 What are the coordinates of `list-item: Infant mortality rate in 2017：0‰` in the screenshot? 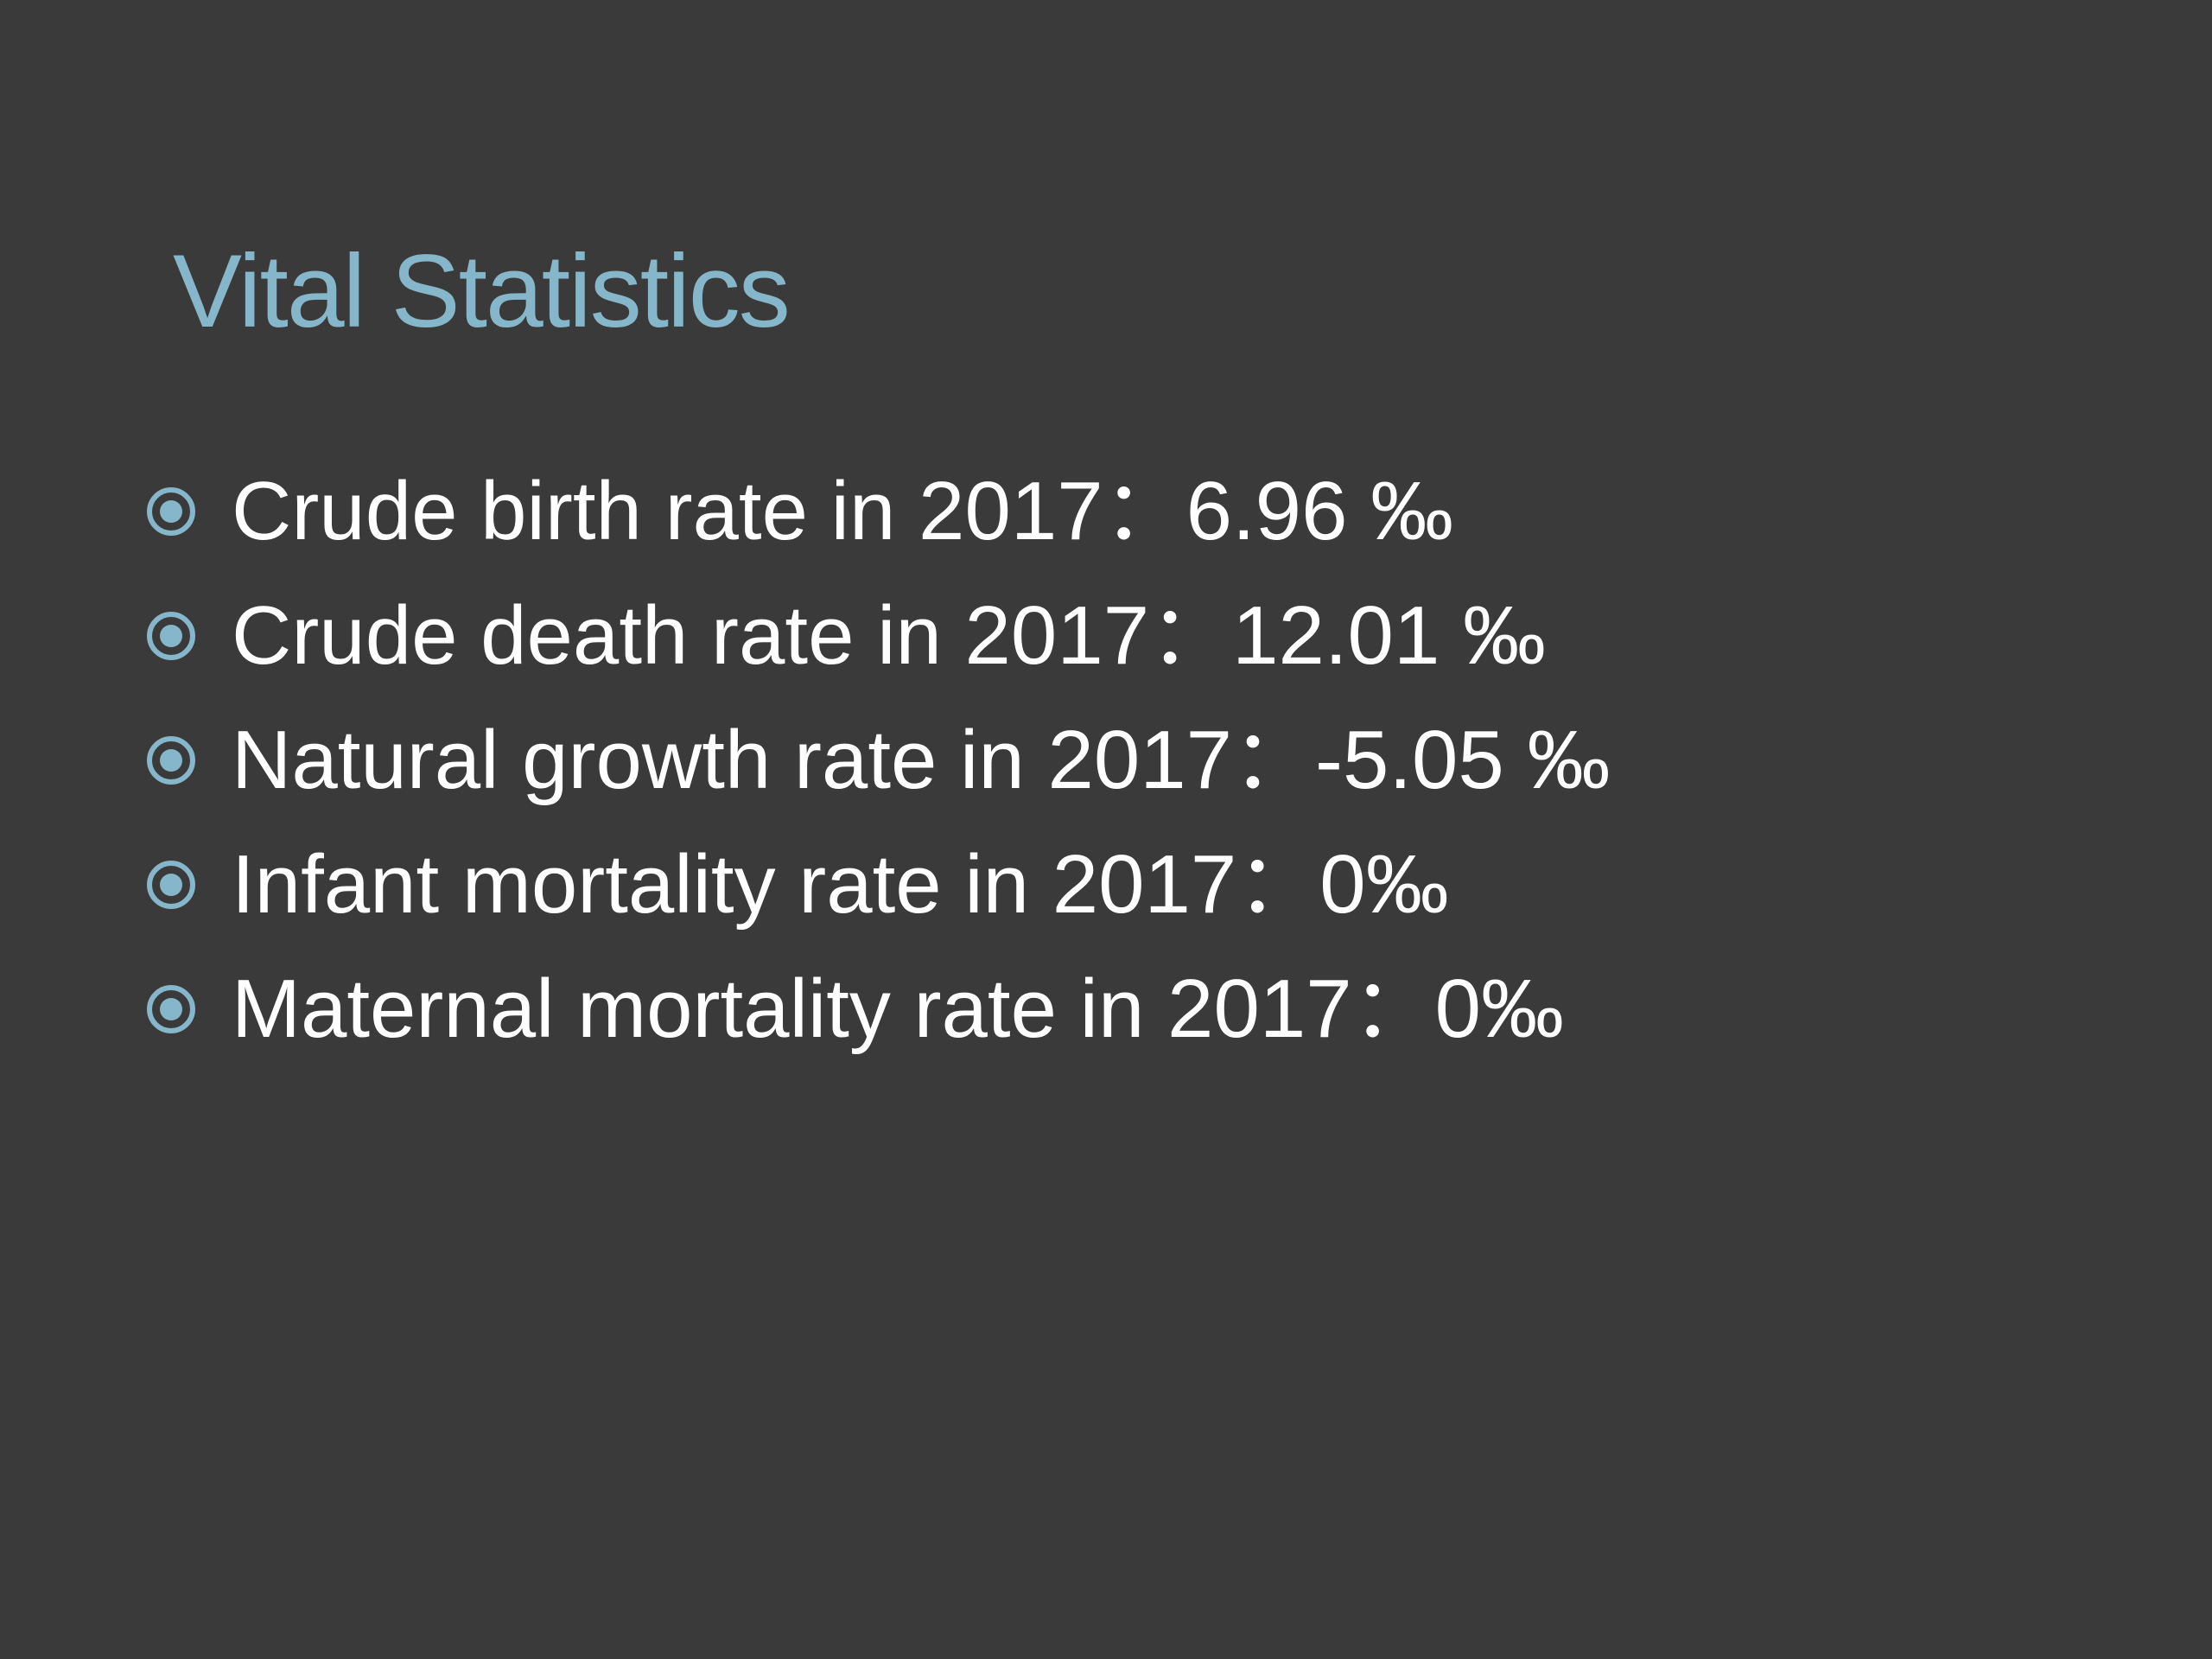 It's located at (877, 885).